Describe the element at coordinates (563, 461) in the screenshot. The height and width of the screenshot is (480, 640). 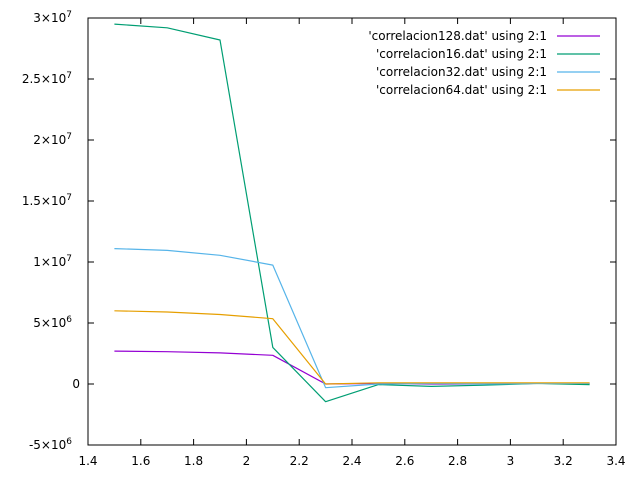
I see `x-tick-label: 3.2` at that location.